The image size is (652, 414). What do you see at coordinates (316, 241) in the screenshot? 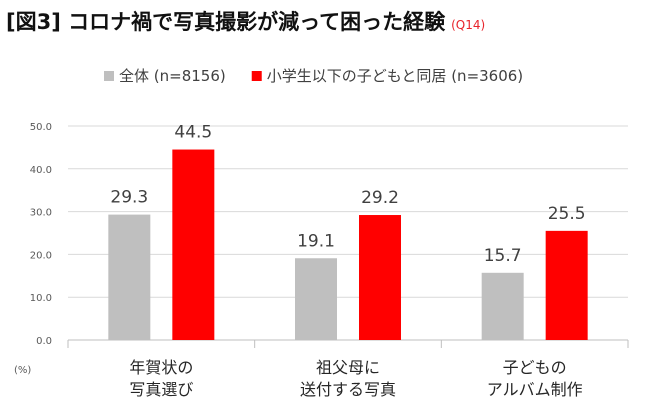
I see `data-label-s0-c1: 19.1` at bounding box center [316, 241].